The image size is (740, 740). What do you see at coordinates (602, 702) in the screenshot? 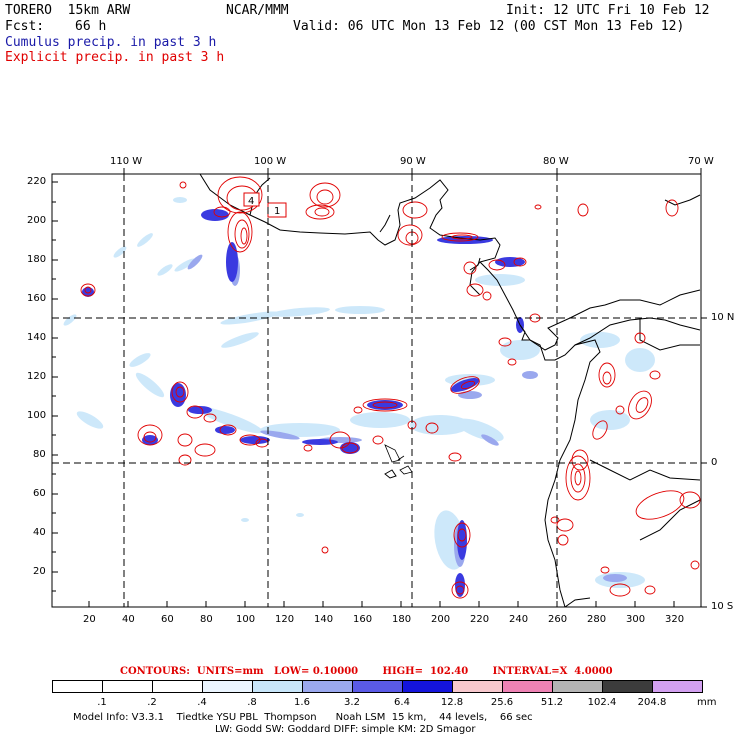
I see `legend-label-10: 102.4` at bounding box center [602, 702].